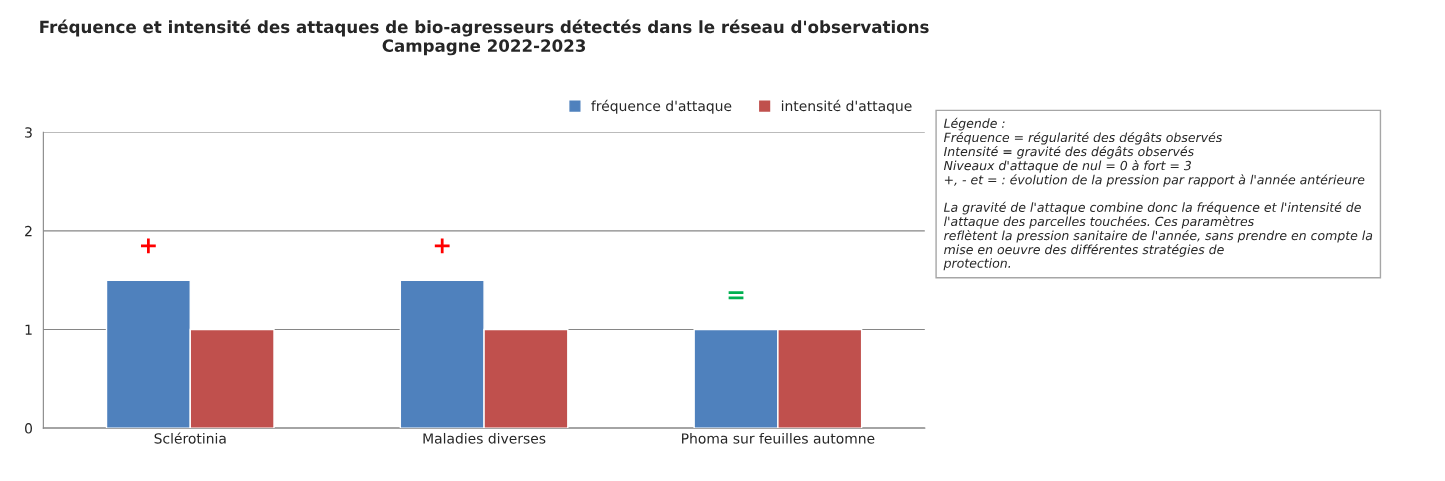 Image resolution: width=1445 pixels, height=481 pixels. What do you see at coordinates (28, 231) in the screenshot?
I see `y-tick-label: 2` at bounding box center [28, 231].